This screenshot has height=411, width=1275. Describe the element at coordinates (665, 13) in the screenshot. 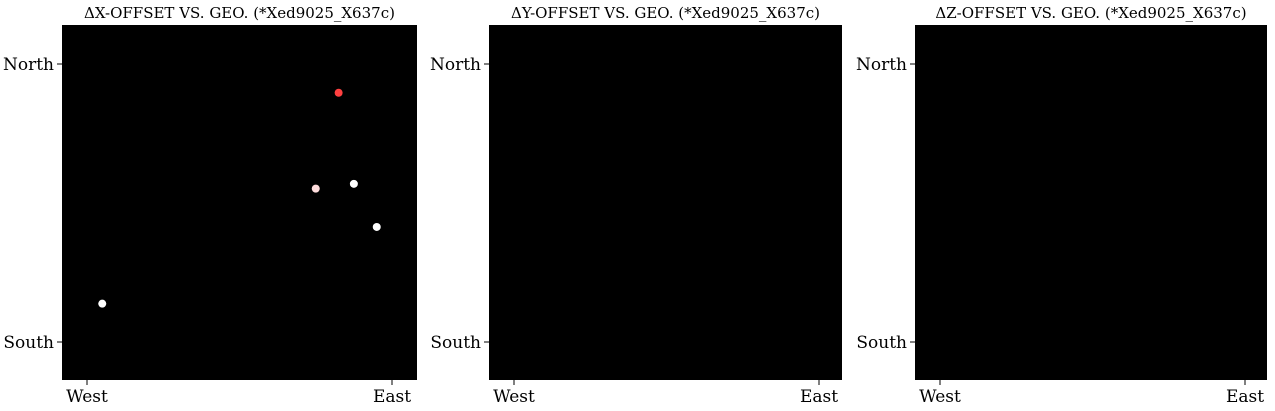

I see `chart-title: ΔY-OFFSET VS. GEO. (*Xed9025_X637c)` at that location.